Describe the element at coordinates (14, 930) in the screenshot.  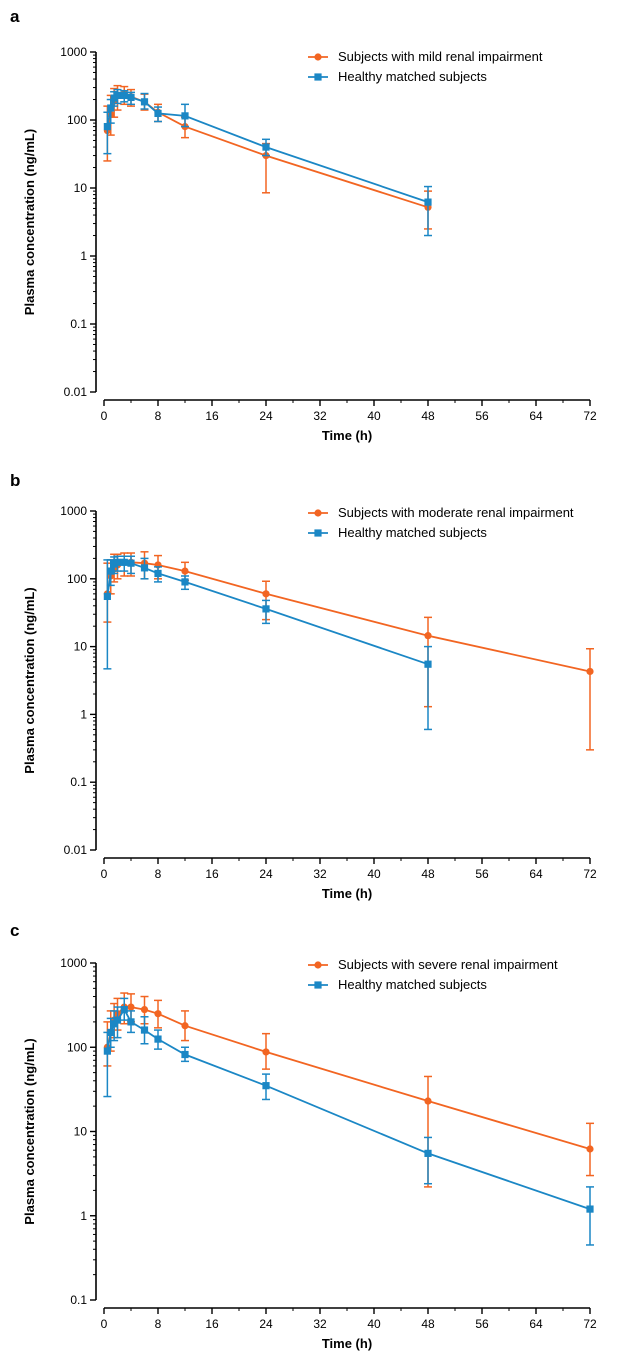
I see `panel-label: c` at that location.